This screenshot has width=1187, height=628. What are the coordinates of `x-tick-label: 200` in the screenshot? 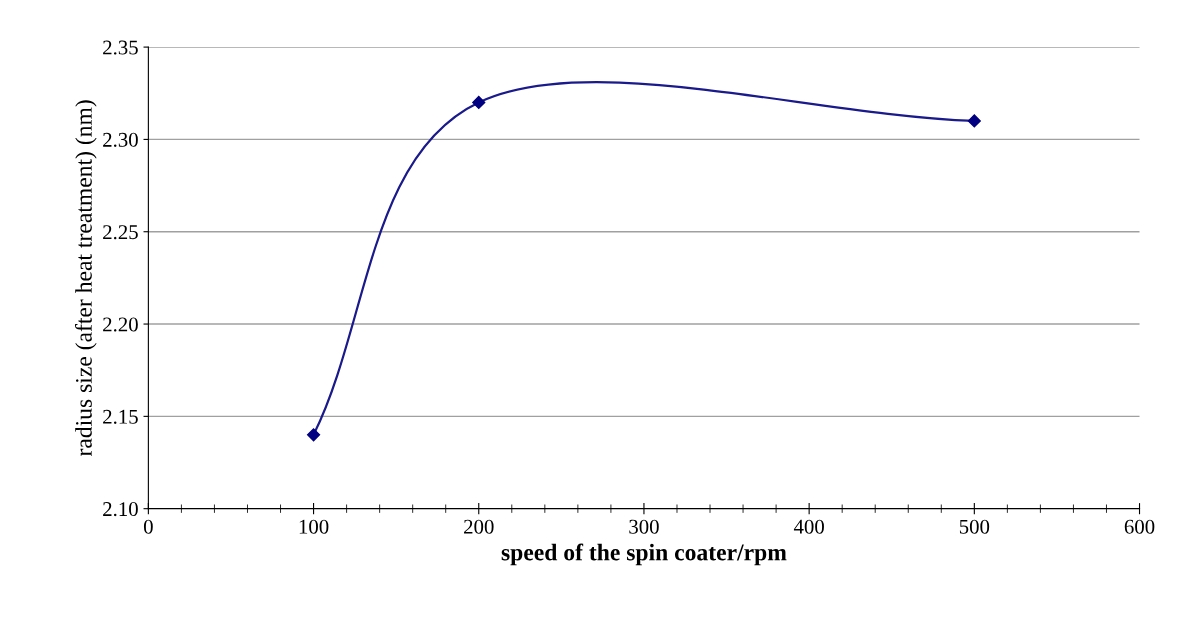 It's located at (479, 526).